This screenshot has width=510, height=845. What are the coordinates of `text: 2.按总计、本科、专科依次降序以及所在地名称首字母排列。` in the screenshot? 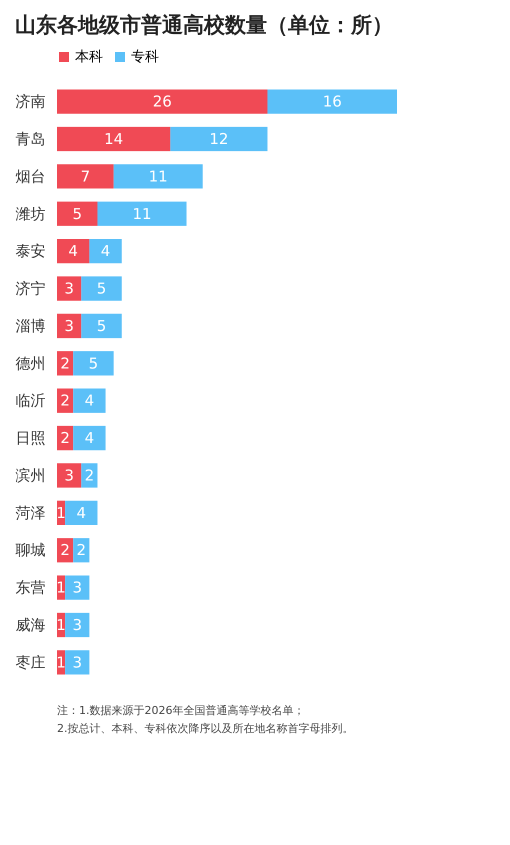 It's located at (205, 728).